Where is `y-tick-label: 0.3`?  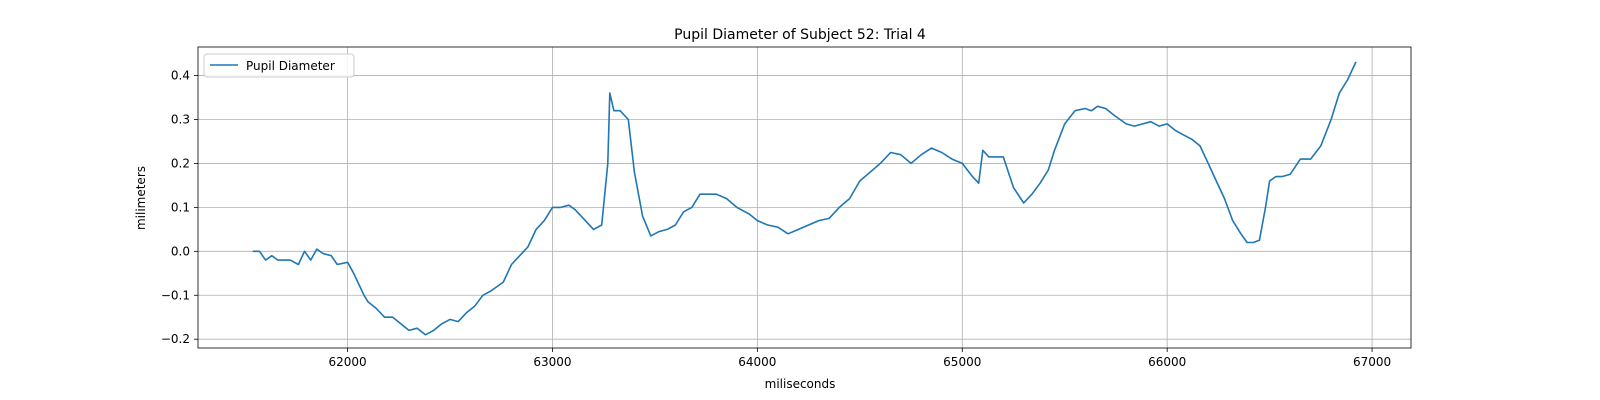
y-tick-label: 0.3 is located at coordinates (180, 120).